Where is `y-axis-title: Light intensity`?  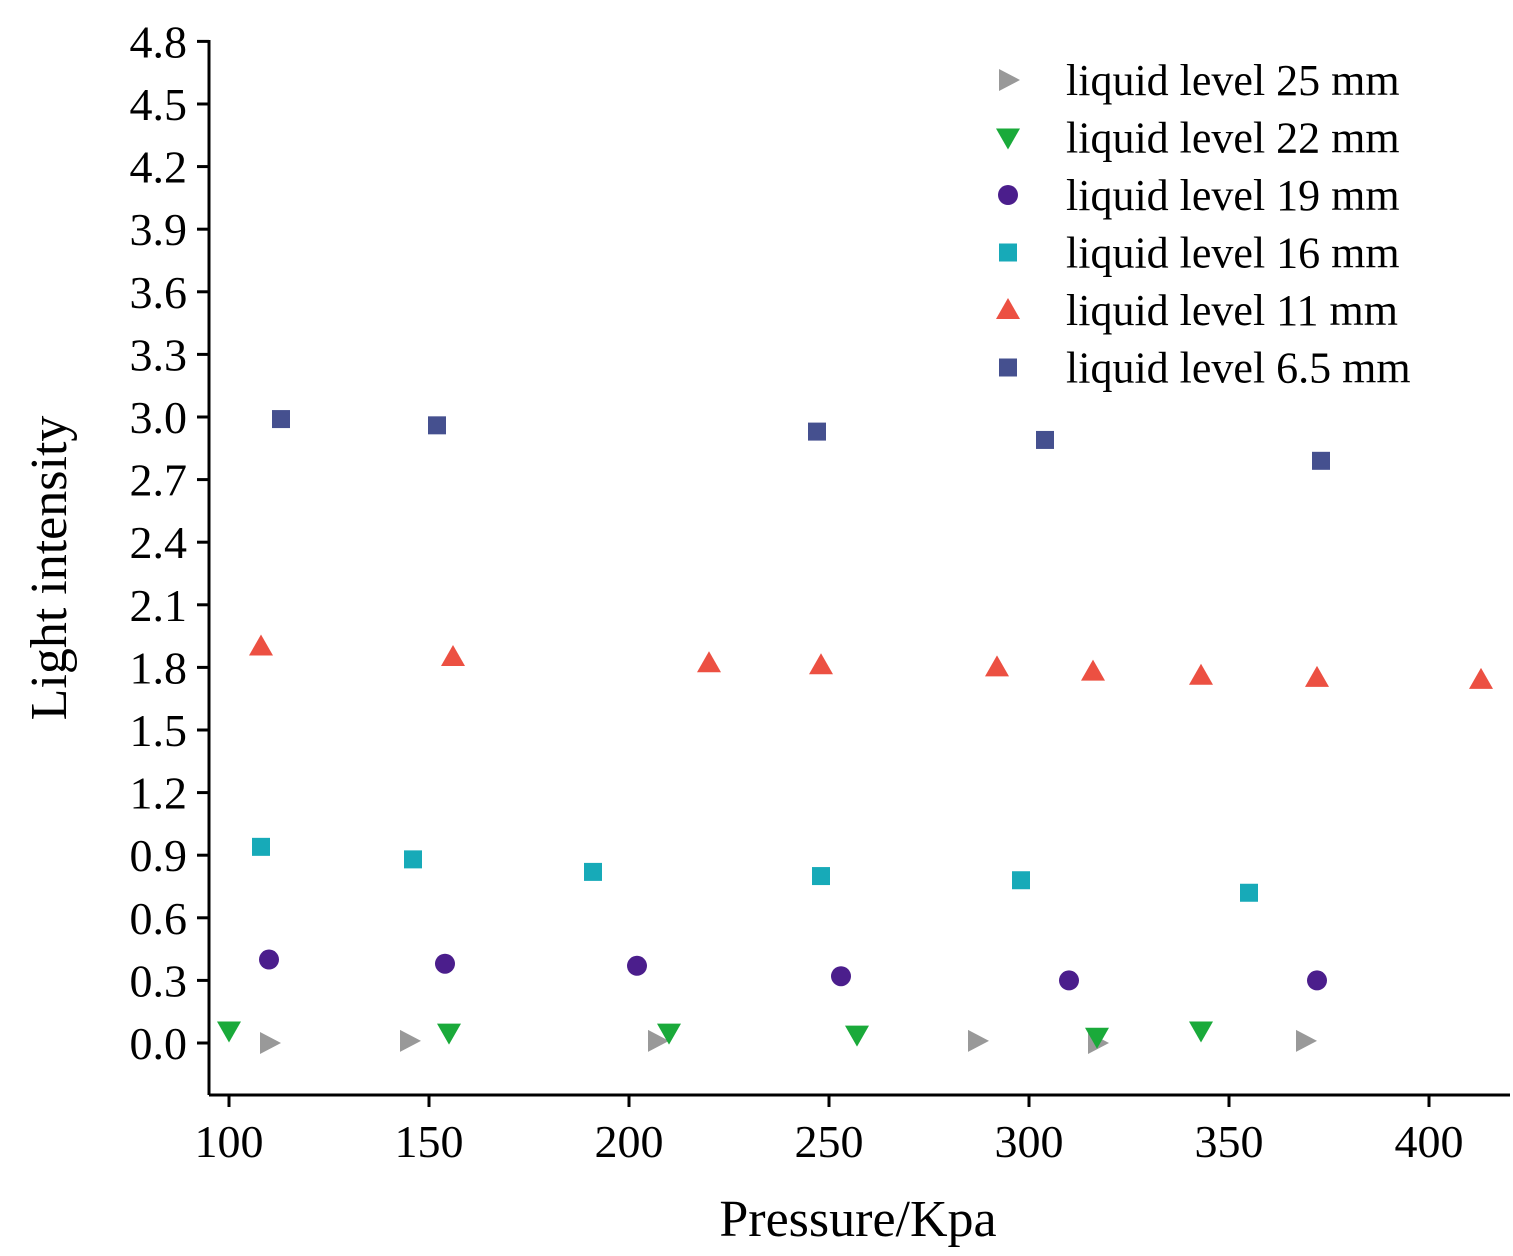
y-axis-title: Light intensity is located at coordinates (49, 568).